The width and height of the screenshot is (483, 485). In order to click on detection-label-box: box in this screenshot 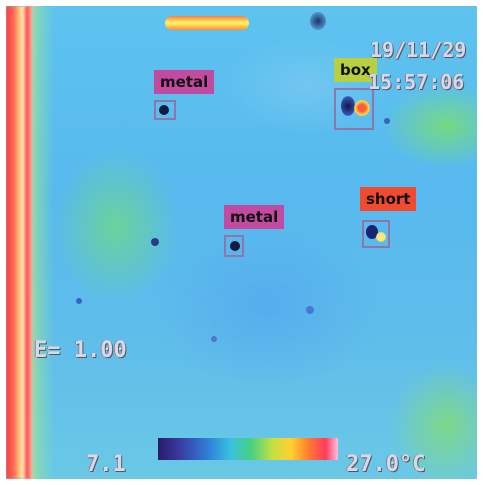, I will do `click(355, 70)`.